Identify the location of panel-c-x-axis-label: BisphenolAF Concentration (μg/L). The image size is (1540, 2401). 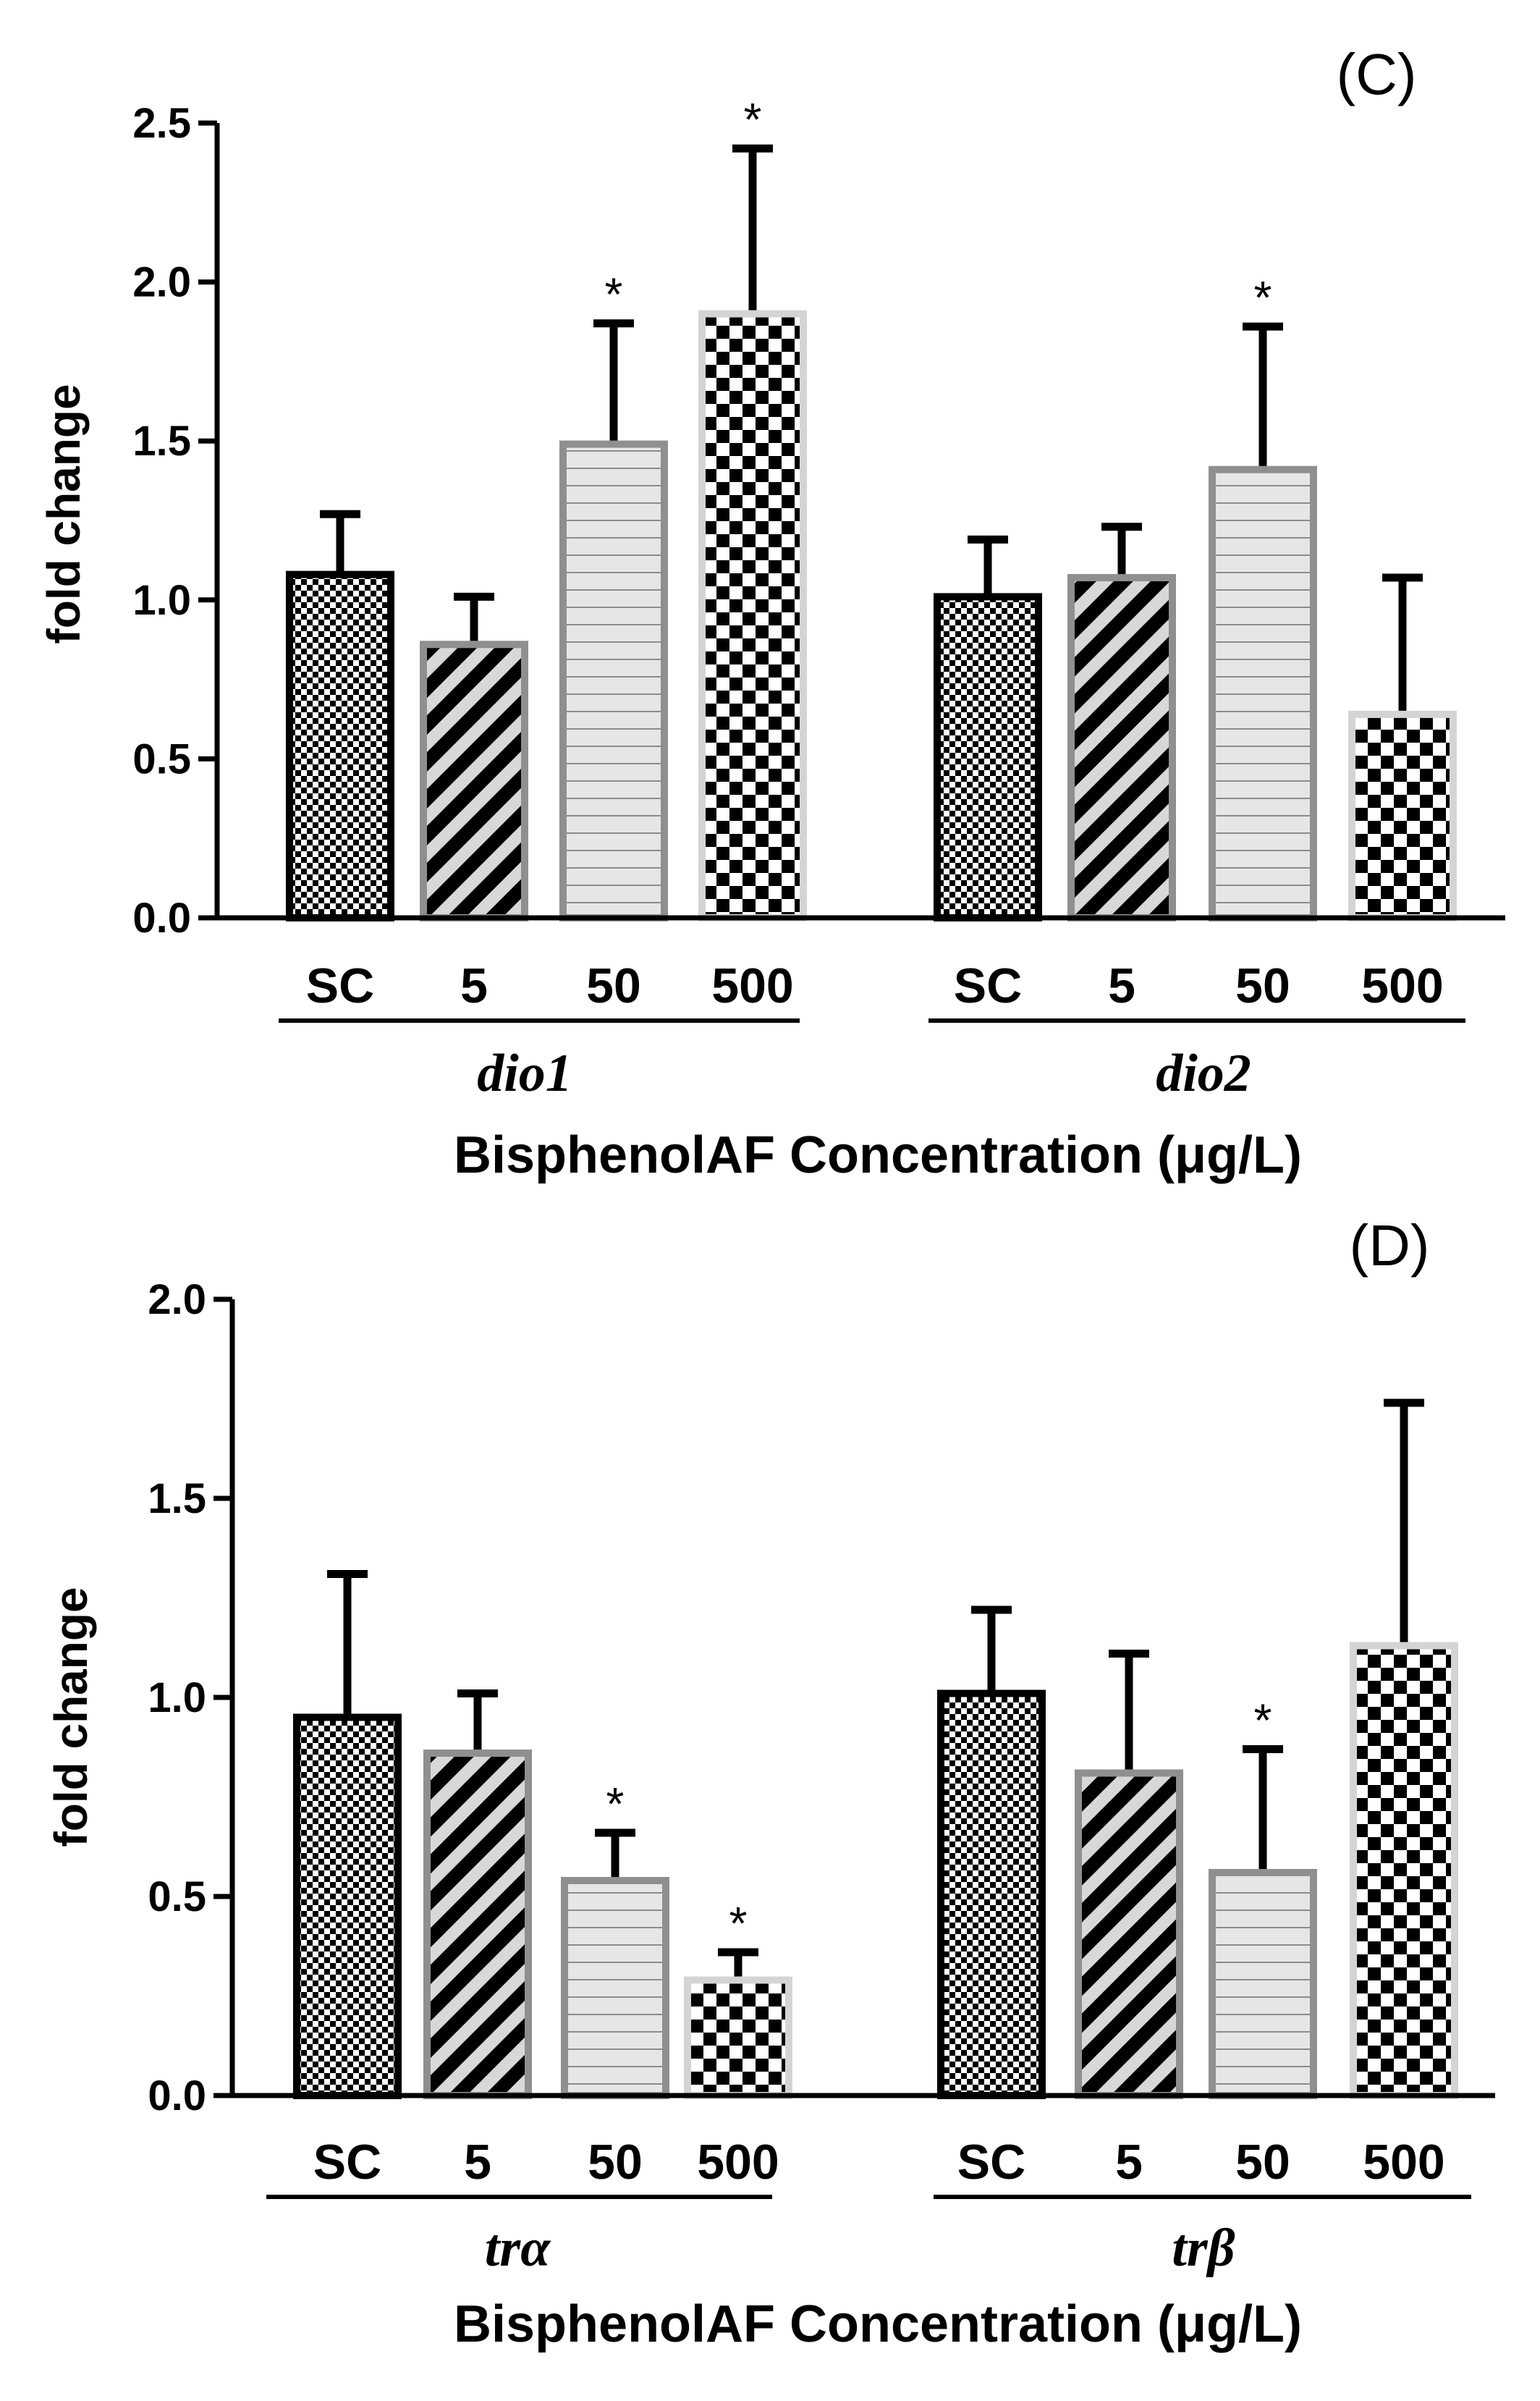
(878, 1155).